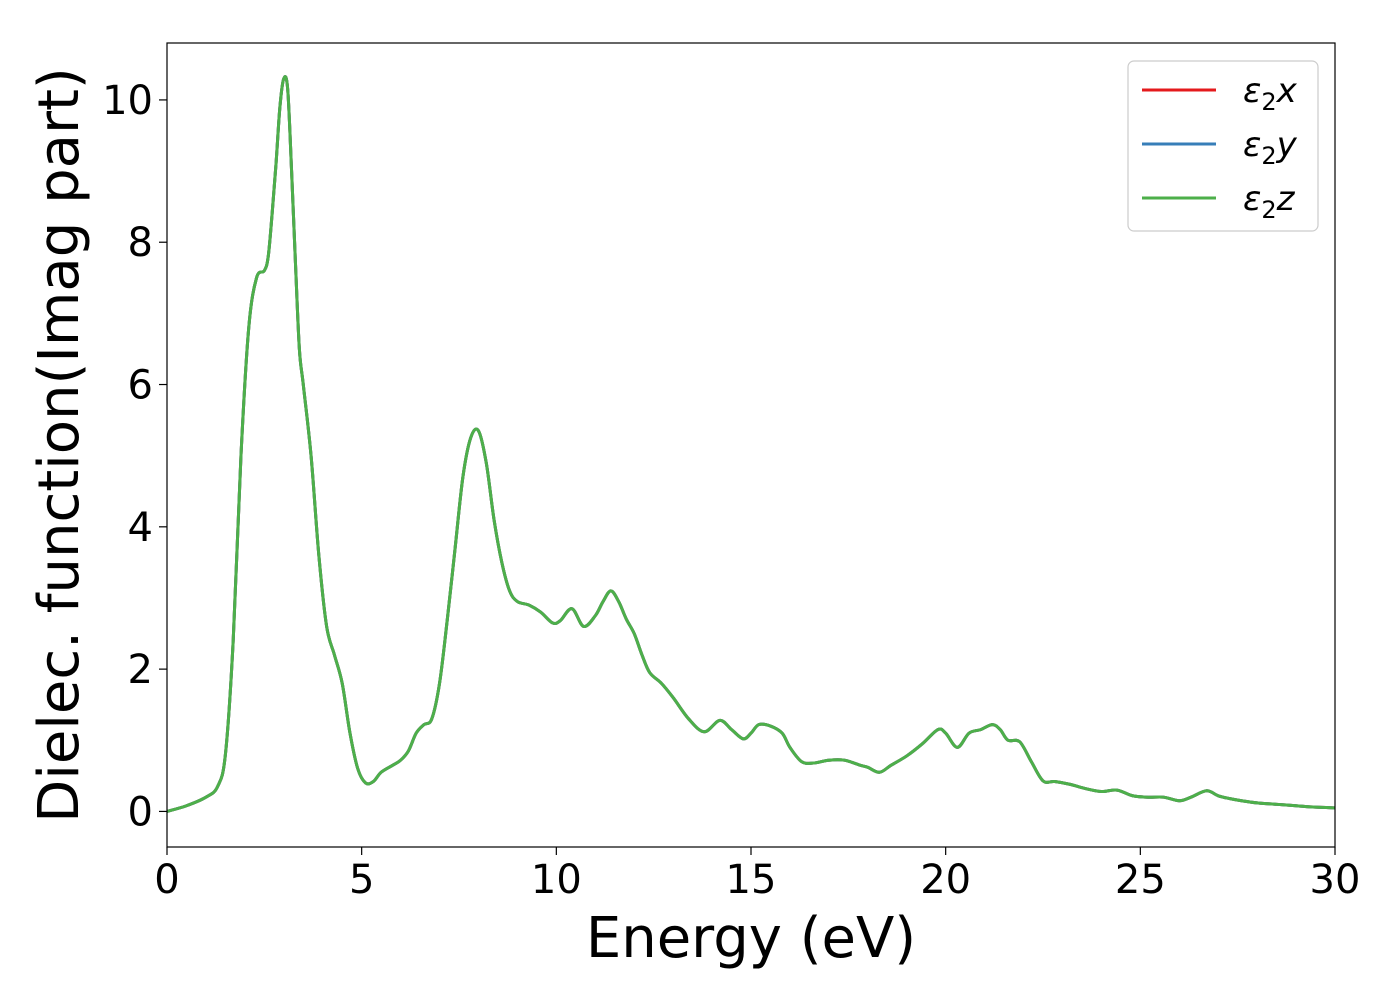 The height and width of the screenshot is (1000, 1400). Describe the element at coordinates (1270, 147) in the screenshot. I see `legend-label-y: ε2y` at that location.